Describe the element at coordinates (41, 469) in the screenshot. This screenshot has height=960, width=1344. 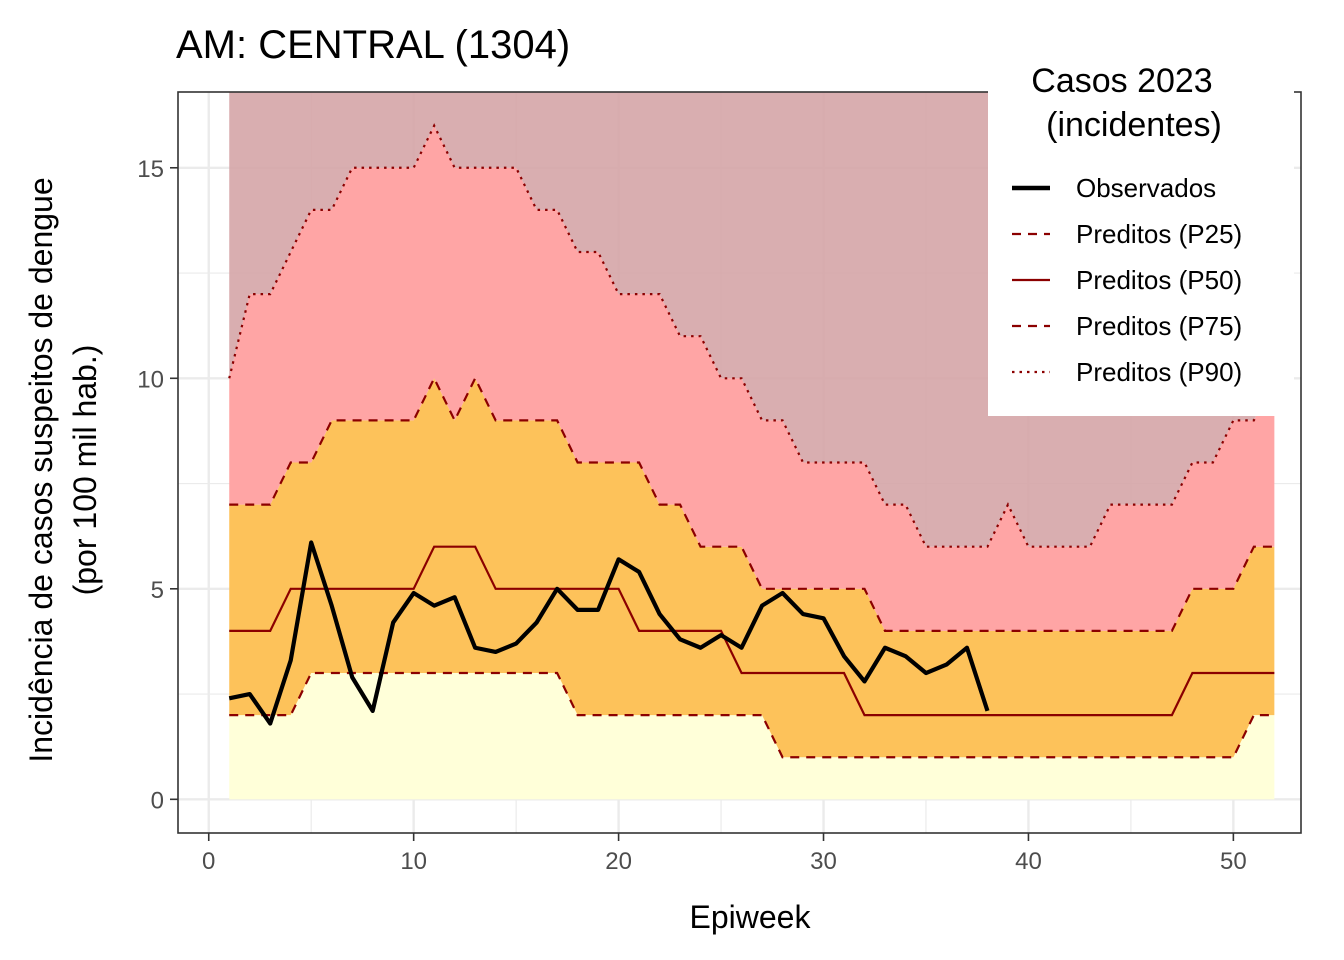
I see `y-axis-title-line1: Incidência de casos suspeitos de dengue` at that location.